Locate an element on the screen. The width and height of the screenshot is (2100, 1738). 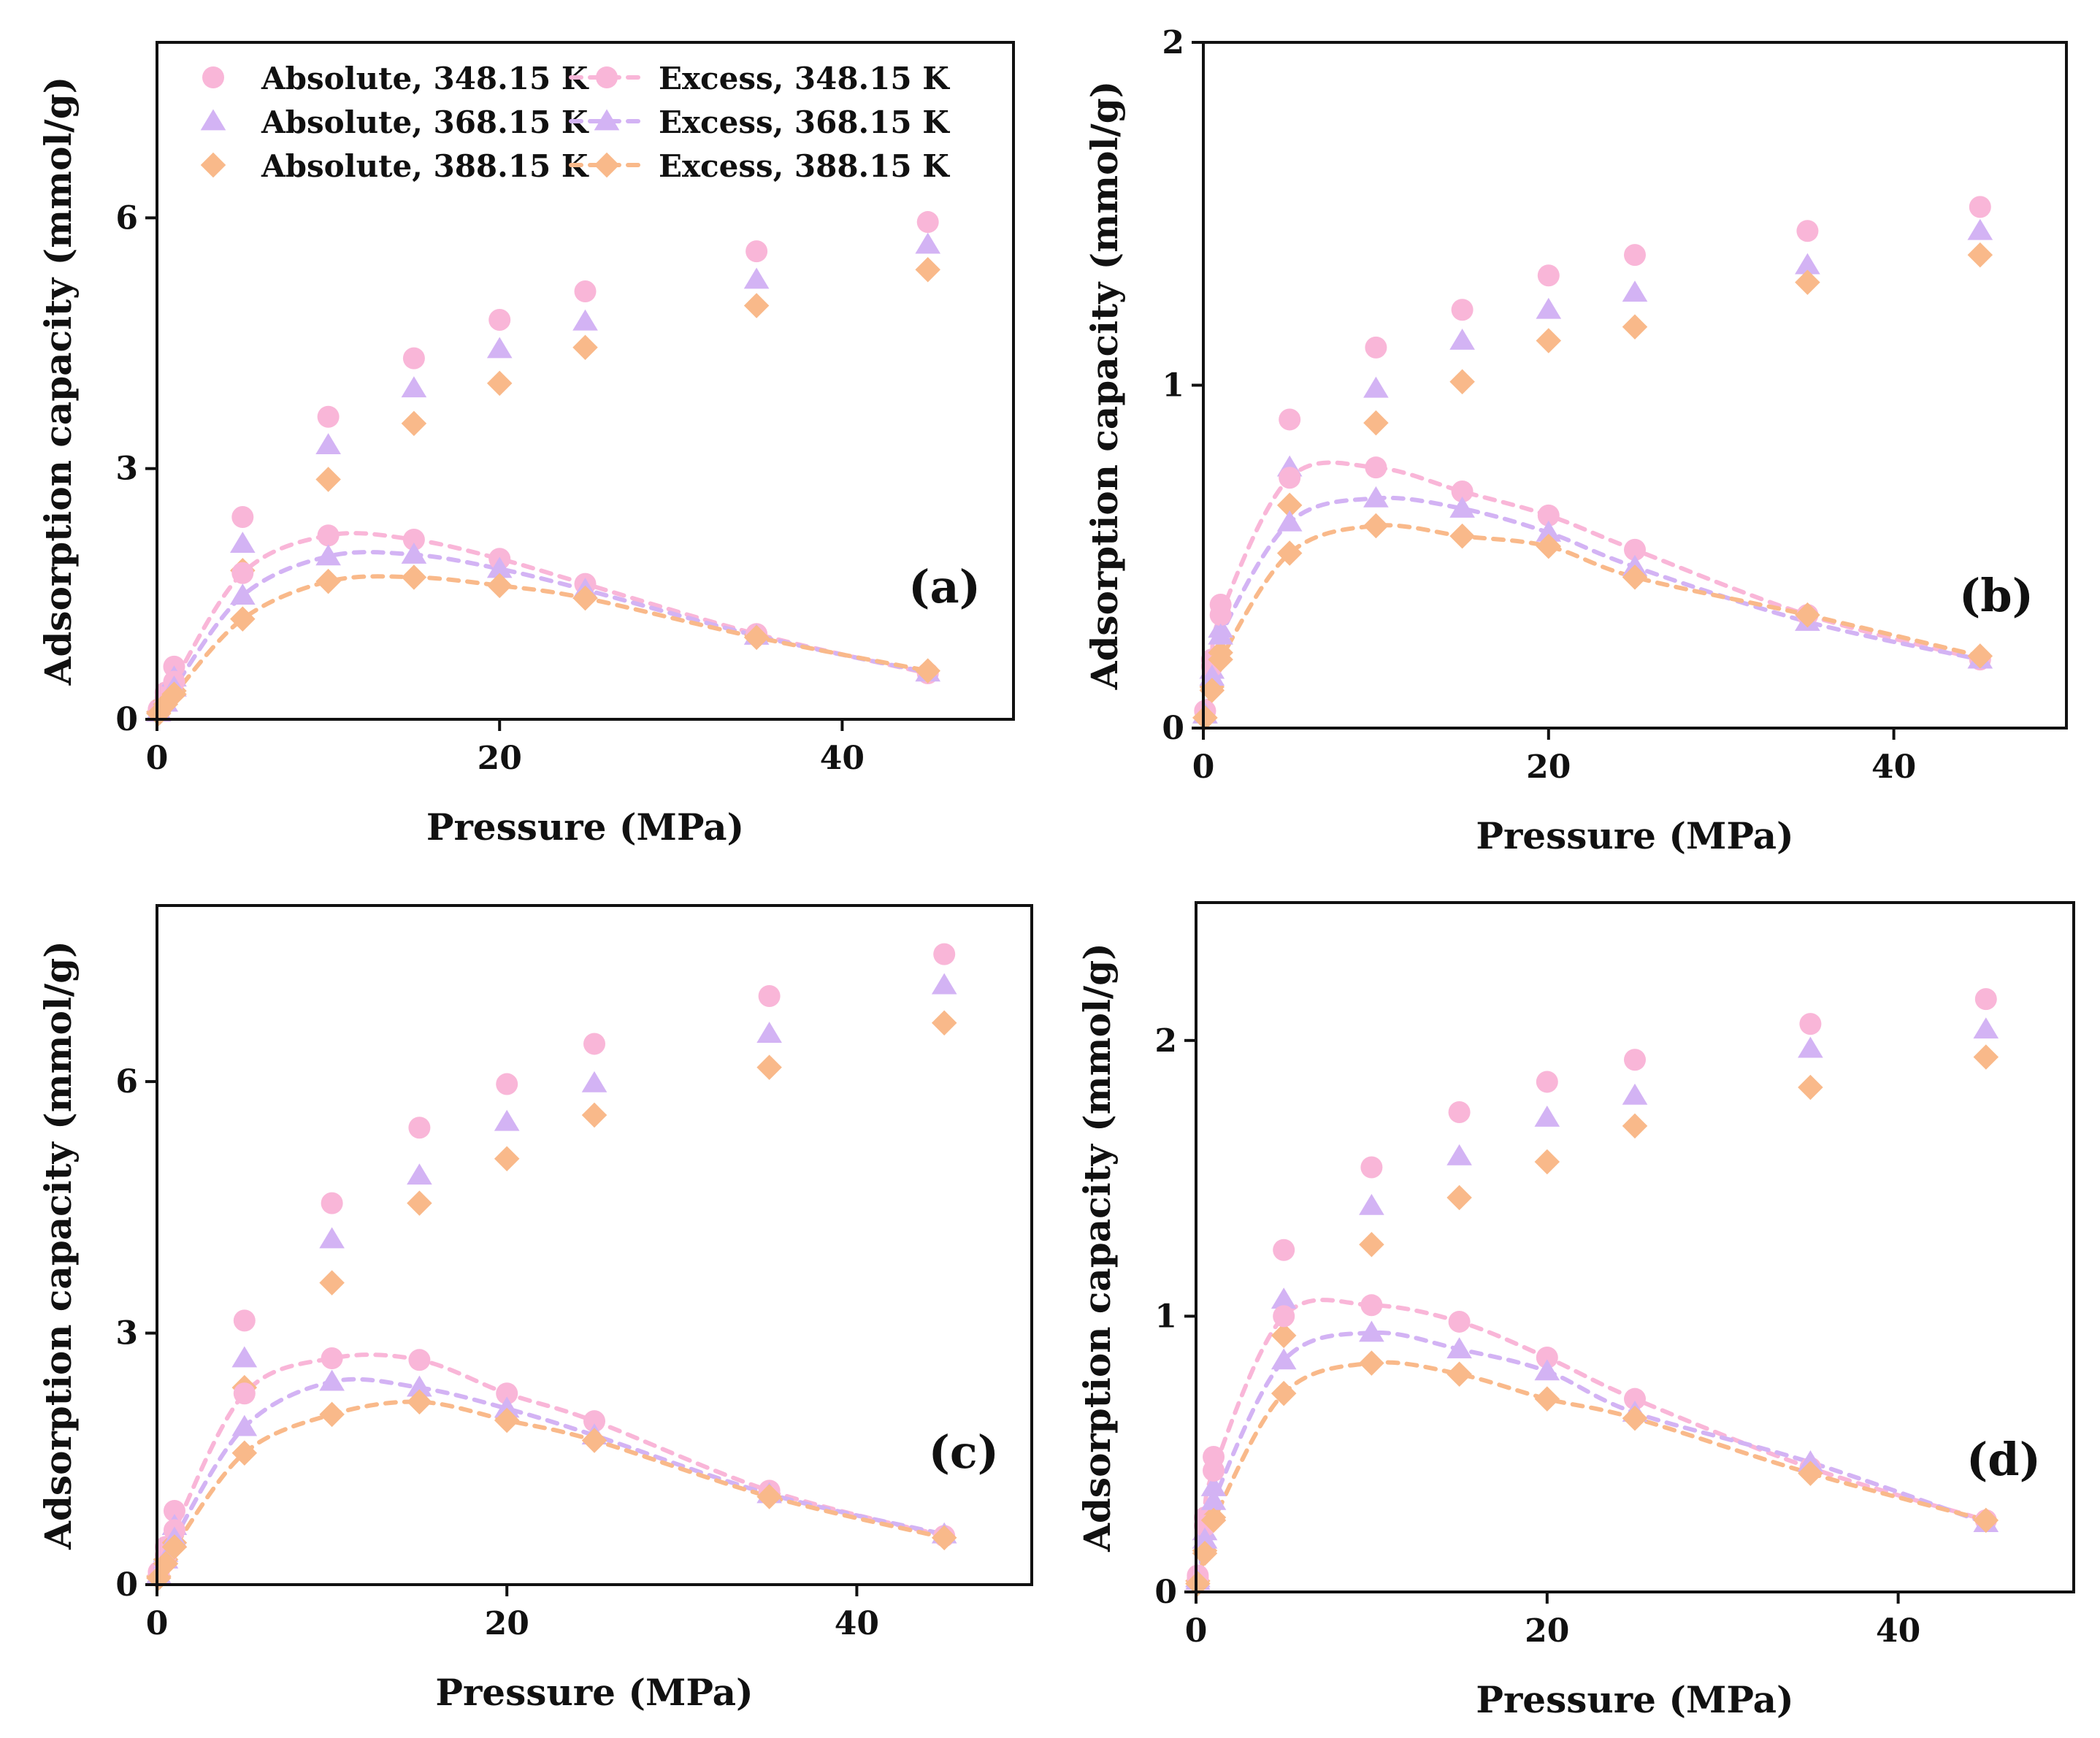
y-tick-label: 2 is located at coordinates (1173, 42).